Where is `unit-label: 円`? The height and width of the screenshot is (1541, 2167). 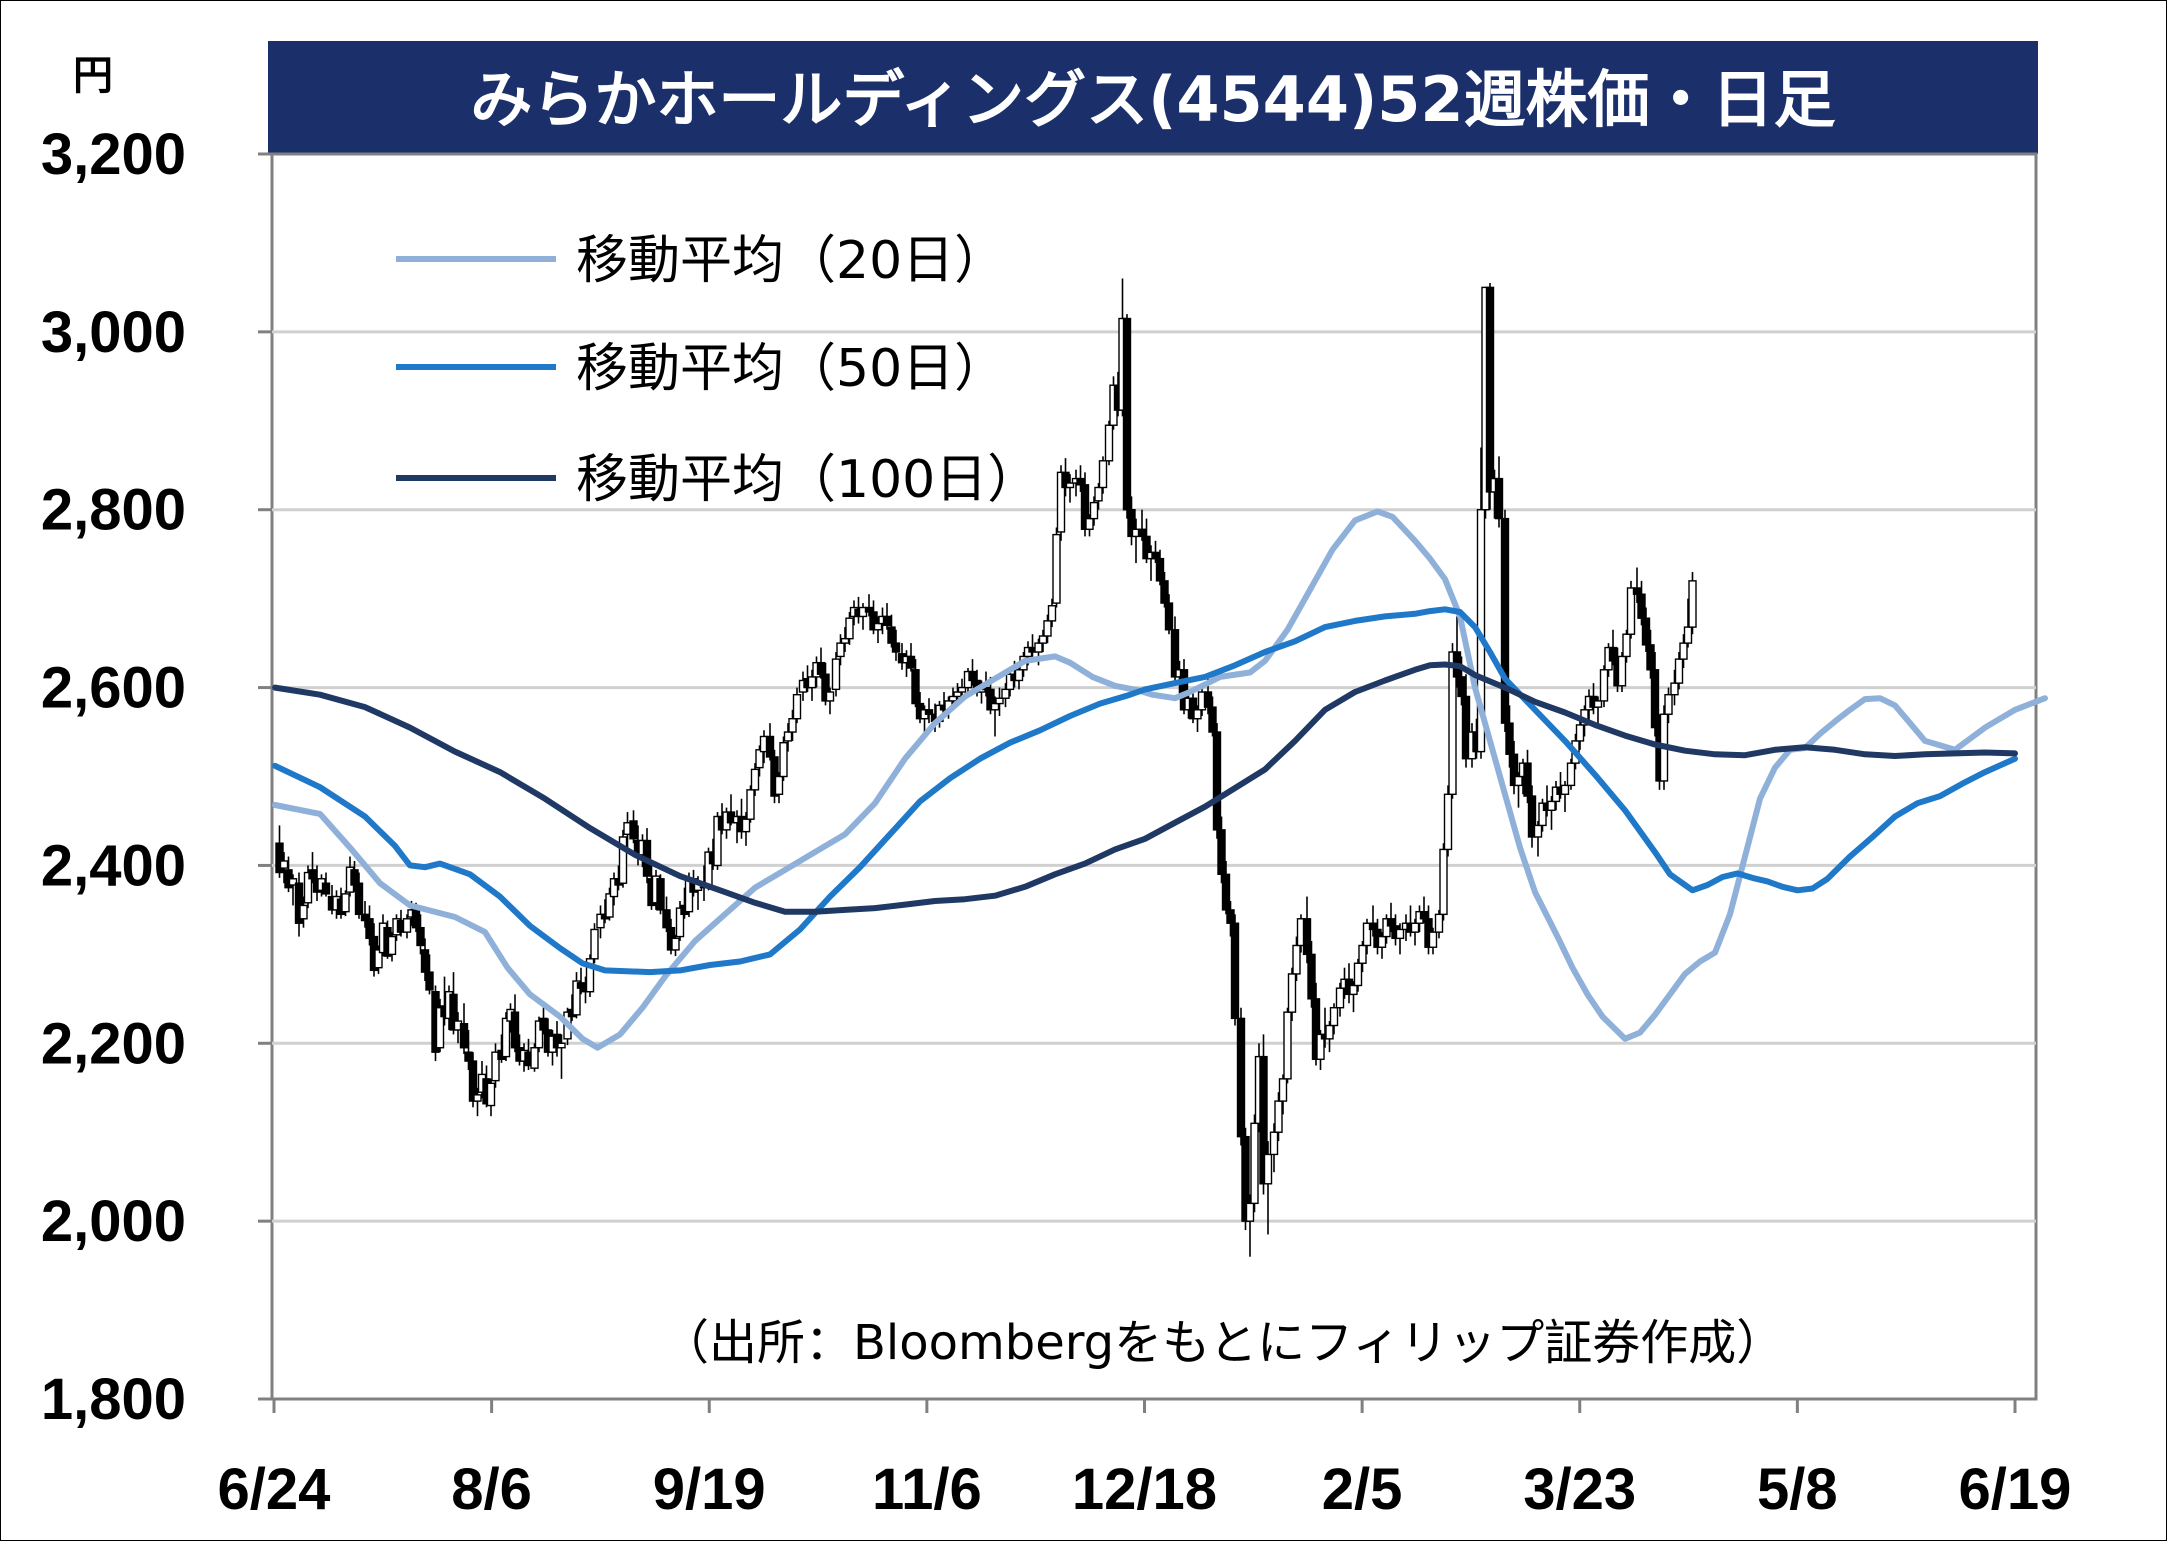
unit-label: 円 is located at coordinates (93, 76).